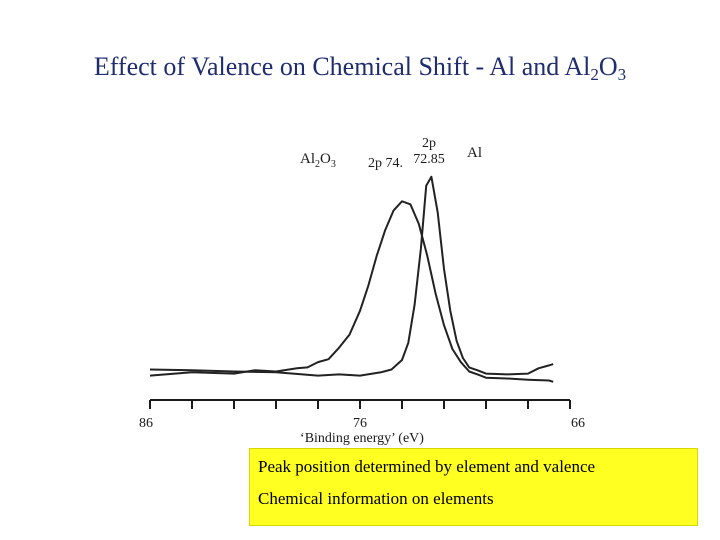 The height and width of the screenshot is (540, 720). What do you see at coordinates (146, 423) in the screenshot?
I see `x-tick-label: 86` at bounding box center [146, 423].